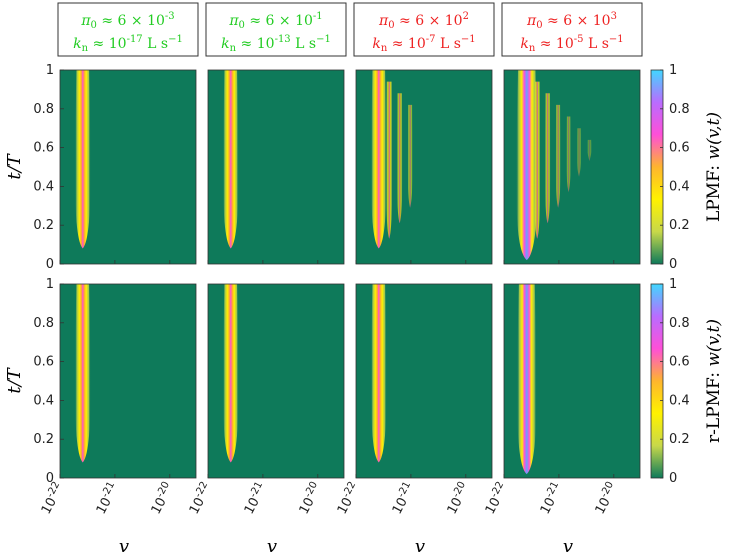 The image size is (736, 556). Describe the element at coordinates (423, 21) in the screenshot. I see `header-pi0: π0 ≈ 6 × 102` at that location.